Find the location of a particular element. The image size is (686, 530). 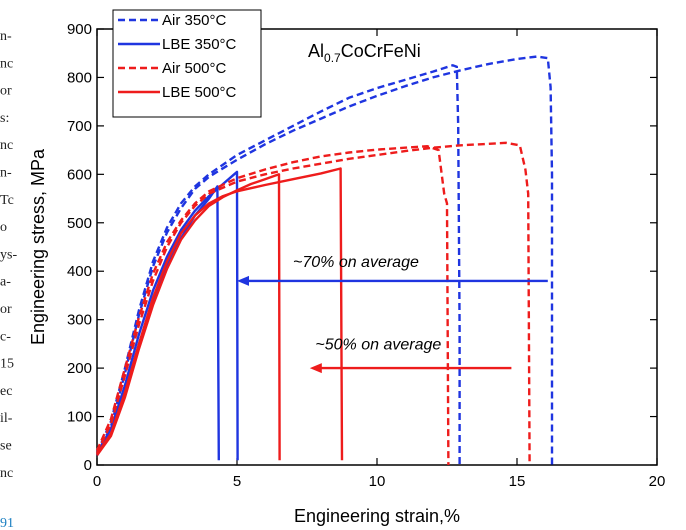

legend: Air 350°C LBE 350°C Air 500°C LBE 500°C is located at coordinates (187, 63).